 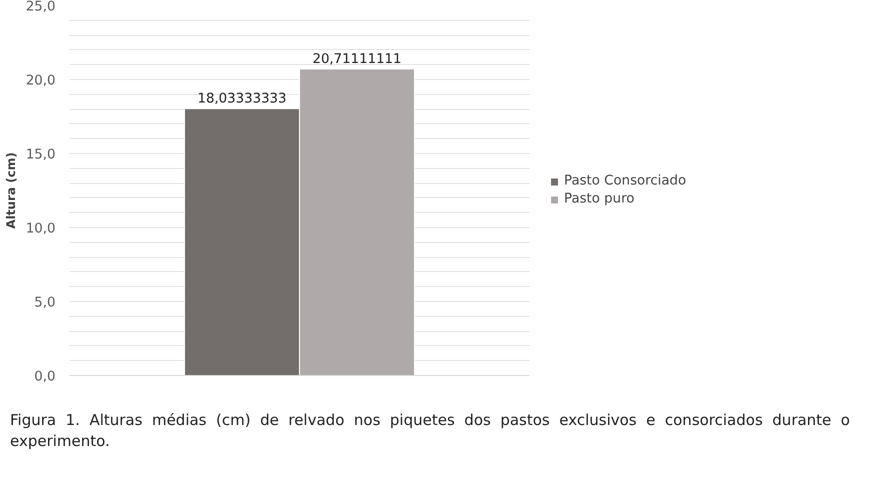 I want to click on legend-label: Pasto Consorciado, so click(x=625, y=181).